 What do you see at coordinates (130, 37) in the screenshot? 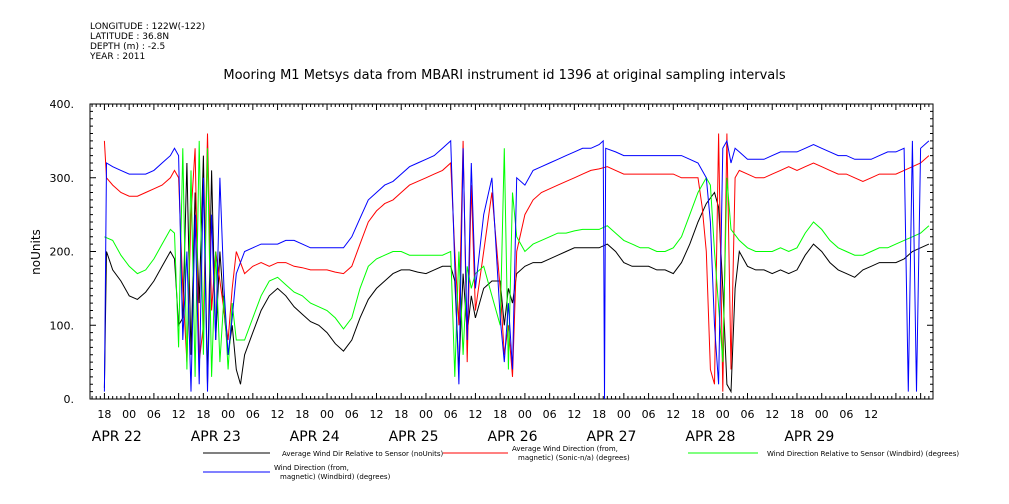
I see `latitude-text: LATITUDE : 36.8N` at bounding box center [130, 37].